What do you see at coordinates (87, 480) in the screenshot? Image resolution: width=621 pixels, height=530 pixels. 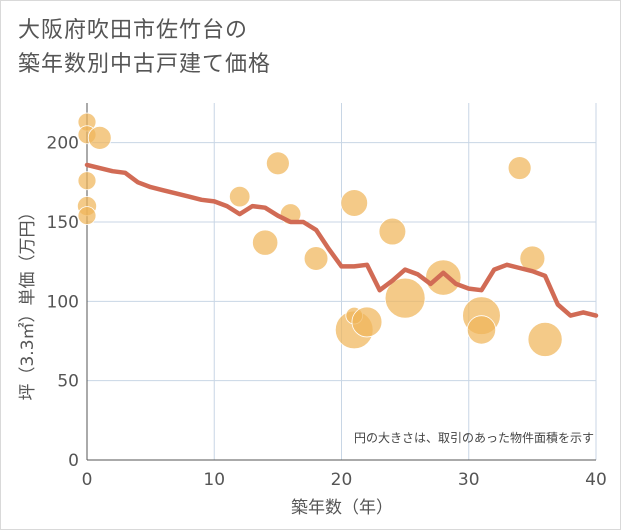 I see `x-tick-label: 0` at bounding box center [87, 480].